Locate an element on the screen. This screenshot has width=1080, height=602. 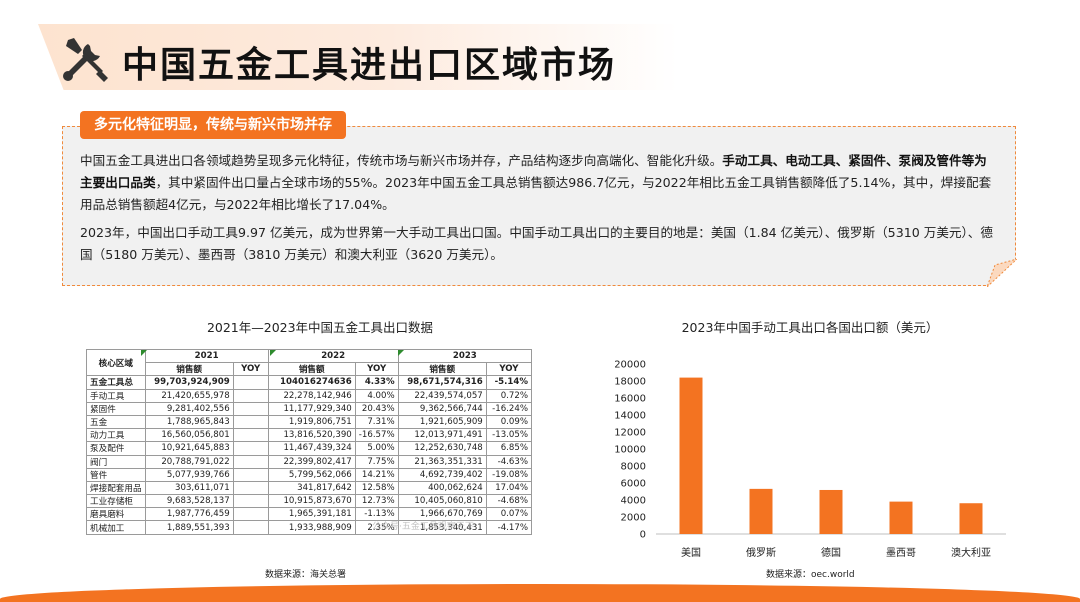
yoy-cell: -16.24% is located at coordinates (509, 408).